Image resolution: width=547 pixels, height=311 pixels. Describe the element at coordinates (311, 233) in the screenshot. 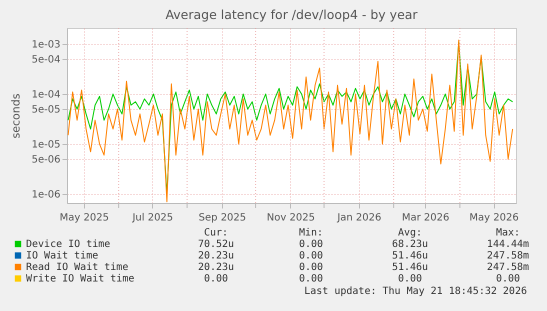

I see `text: Min:` at that location.